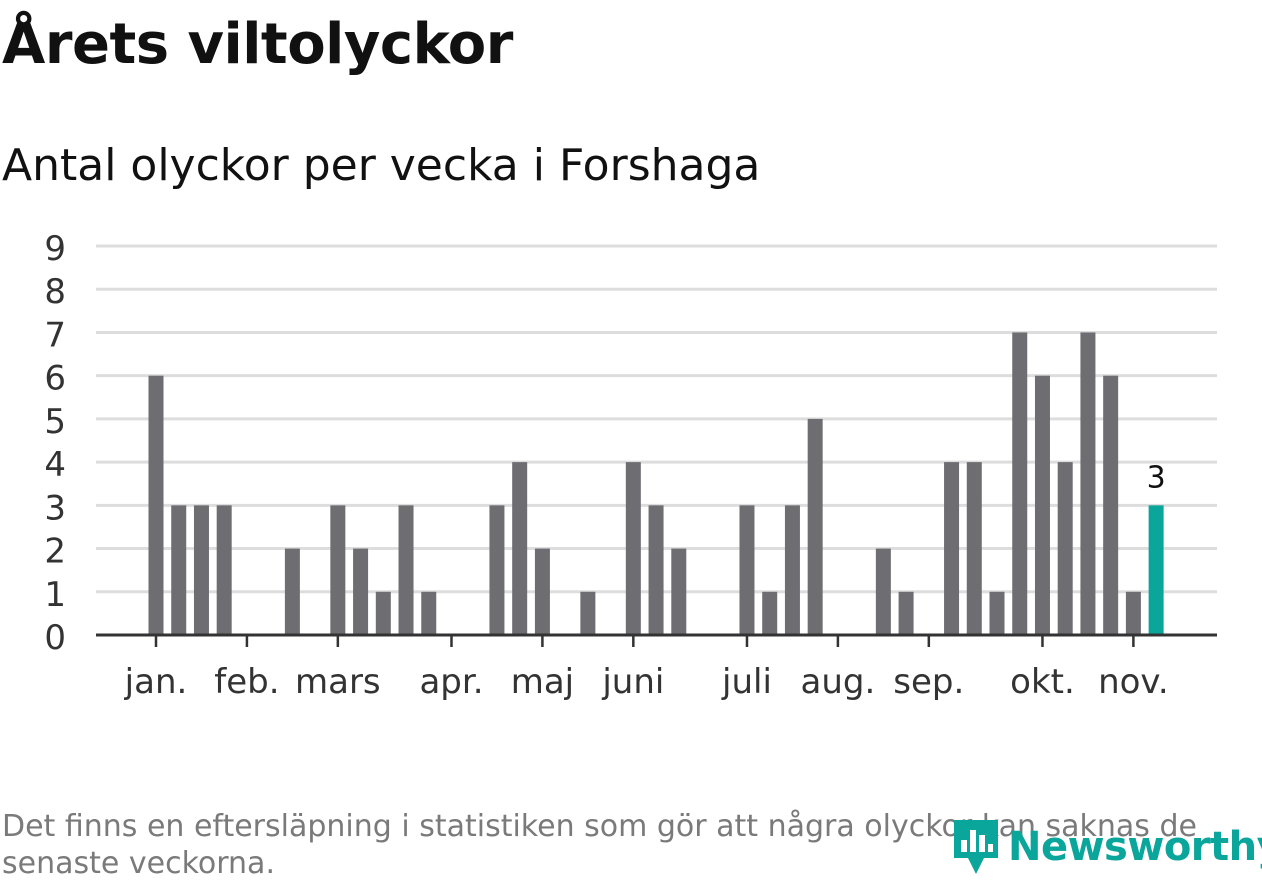  I want to click on chart-title: Årets viltolyckor, so click(257, 44).